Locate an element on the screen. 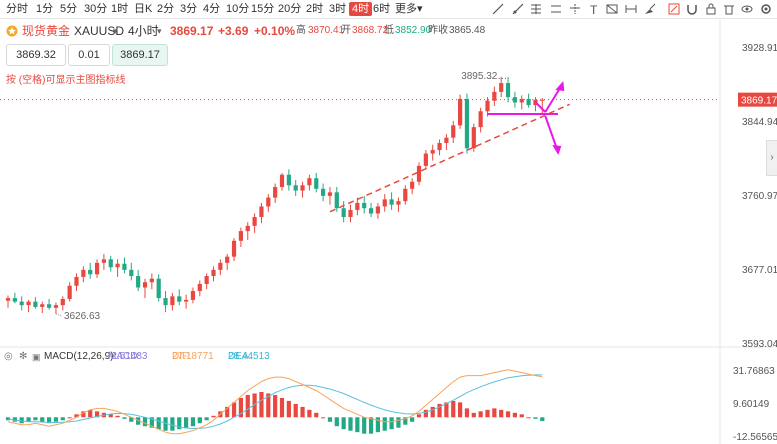  chevron-right-icon: › is located at coordinates (771, 158).